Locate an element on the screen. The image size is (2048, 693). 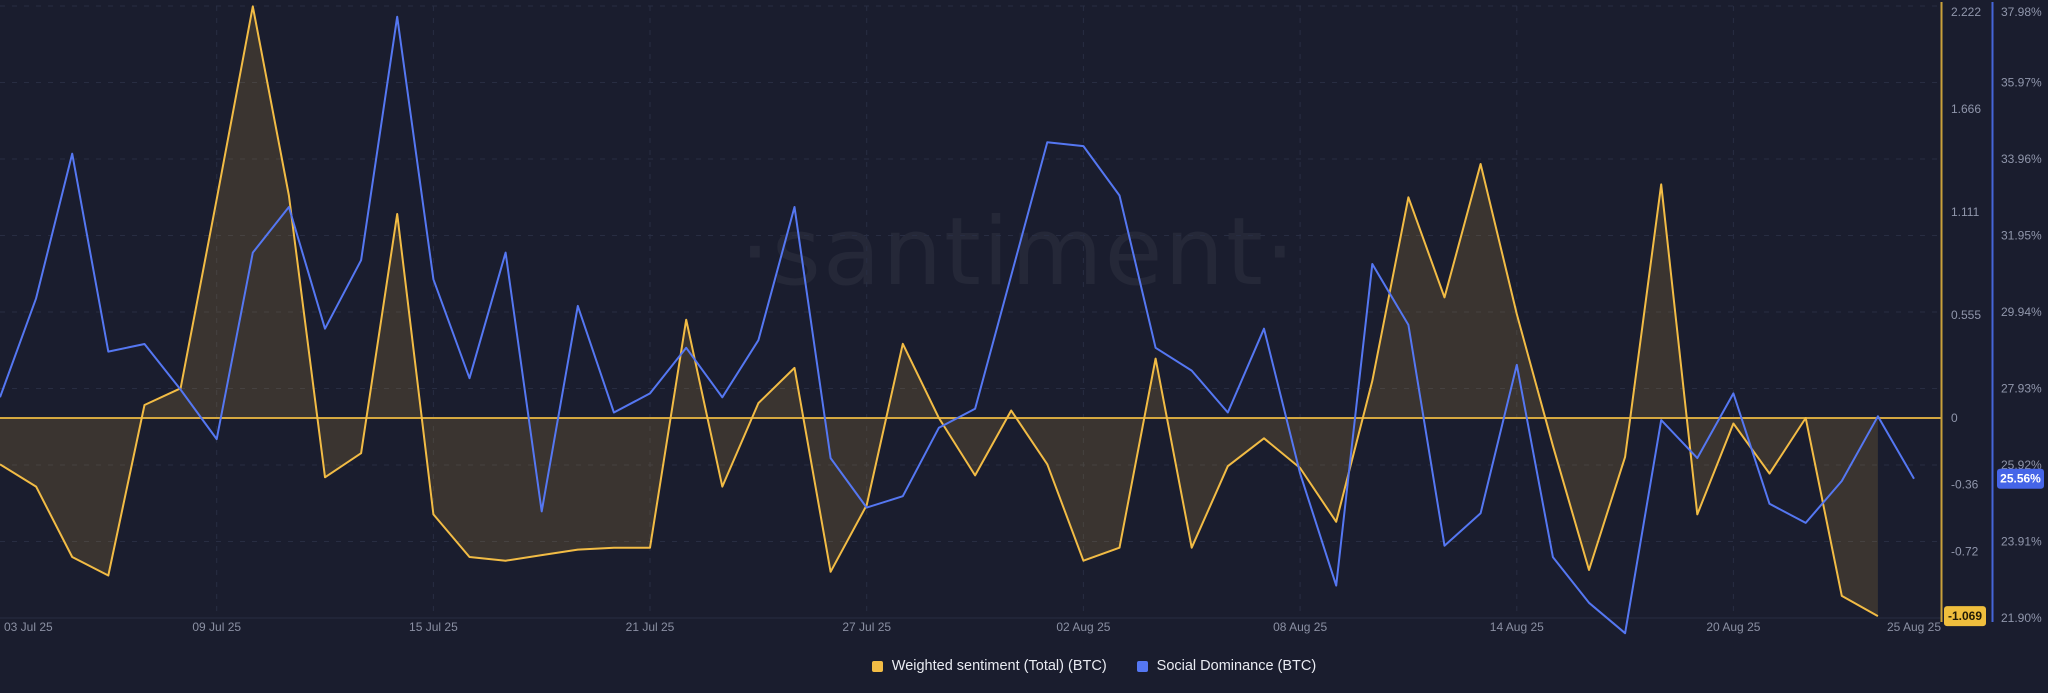
left-axis-tick-label: -0.72 is located at coordinates (1965, 551).